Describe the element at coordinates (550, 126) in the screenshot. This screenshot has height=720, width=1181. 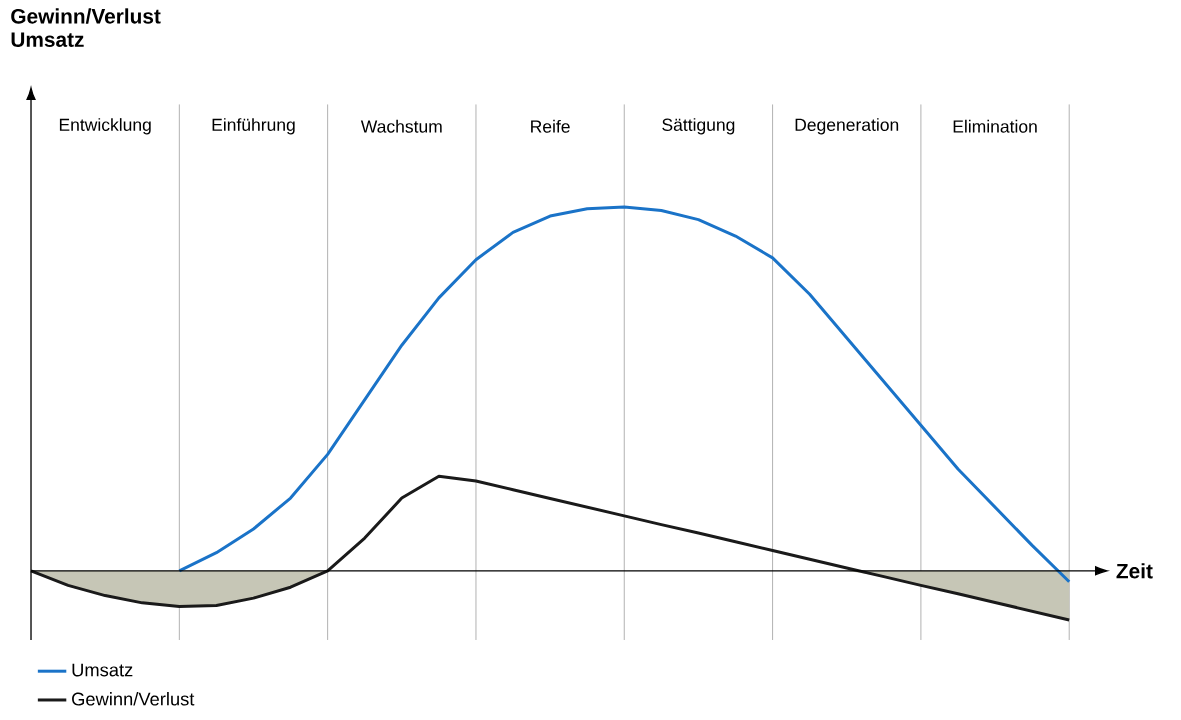
I see `x-tick-label: Reife` at that location.